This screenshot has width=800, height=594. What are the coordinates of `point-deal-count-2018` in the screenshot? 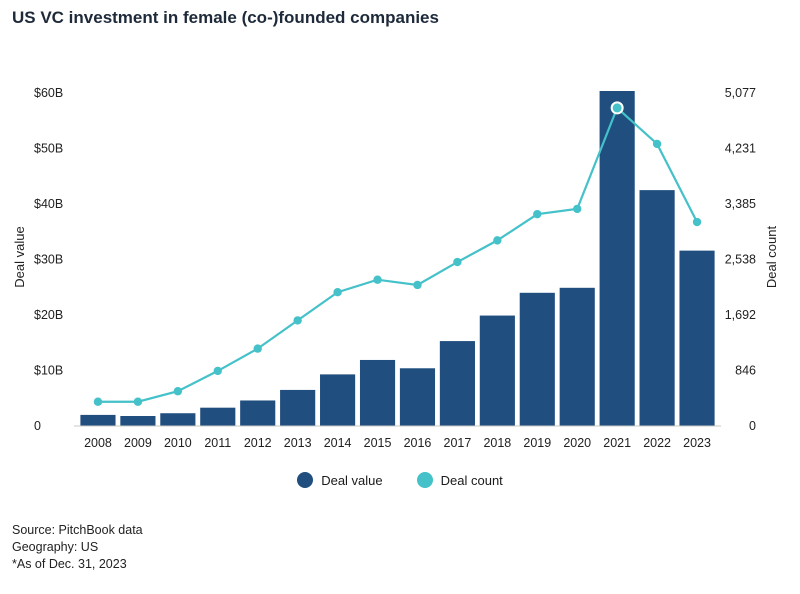 It's located at (497, 240).